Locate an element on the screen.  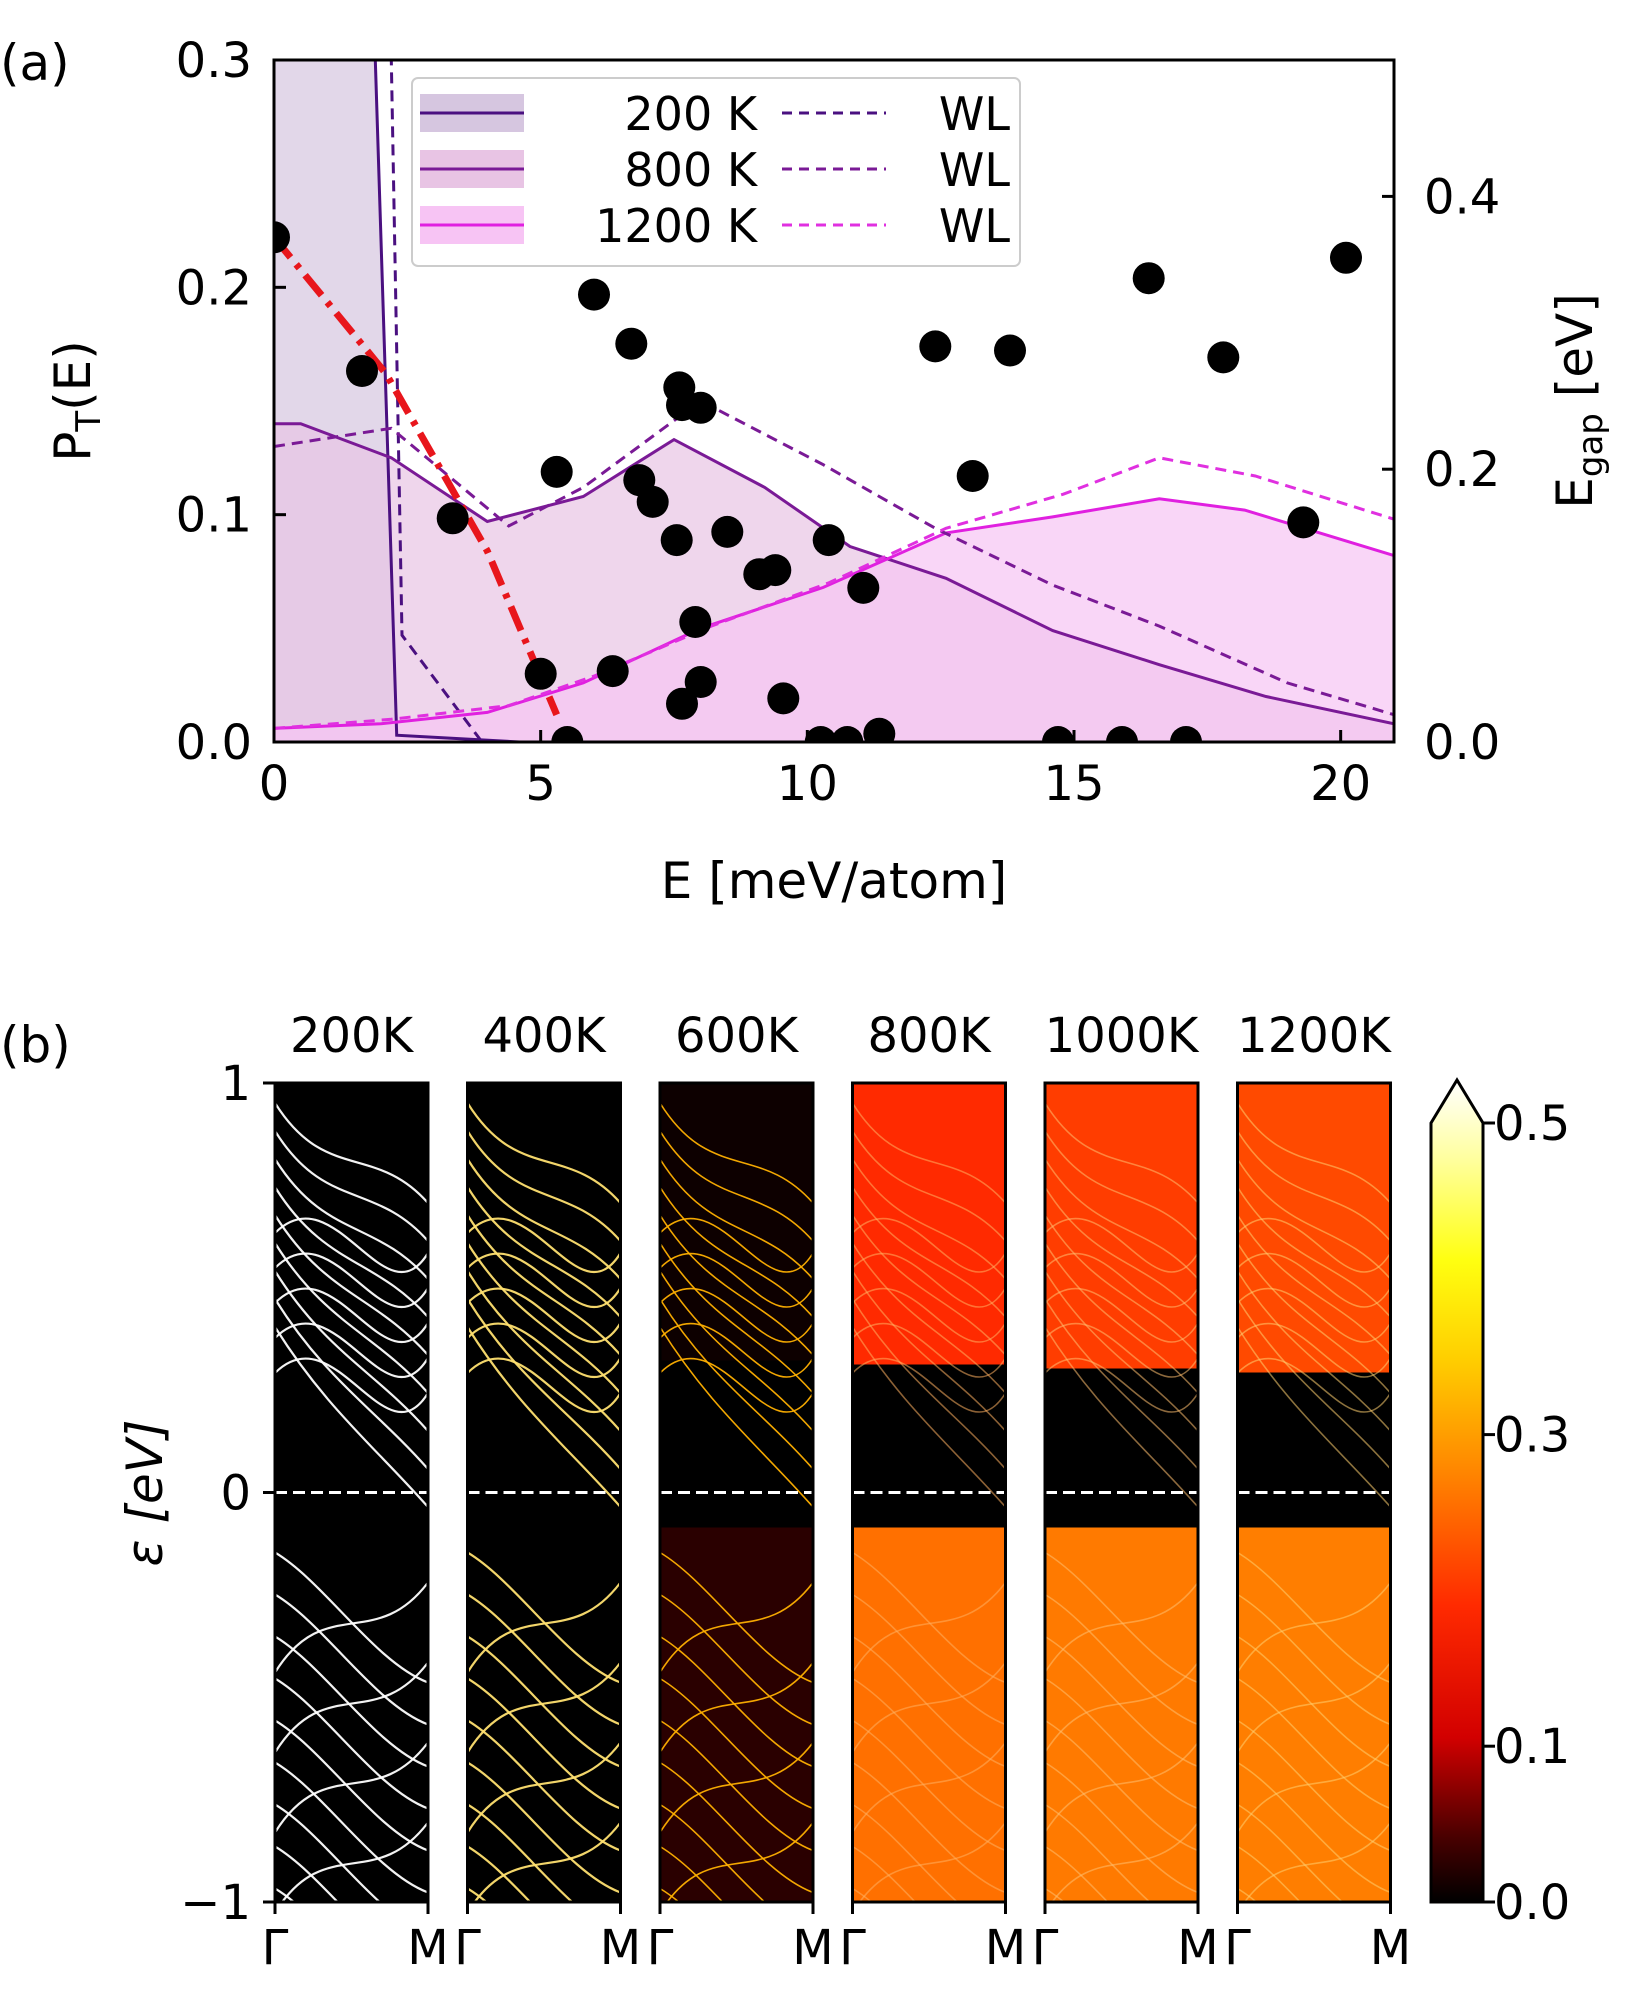
colorbar-tick-label-2: 0.3 is located at coordinates (1532, 1436).